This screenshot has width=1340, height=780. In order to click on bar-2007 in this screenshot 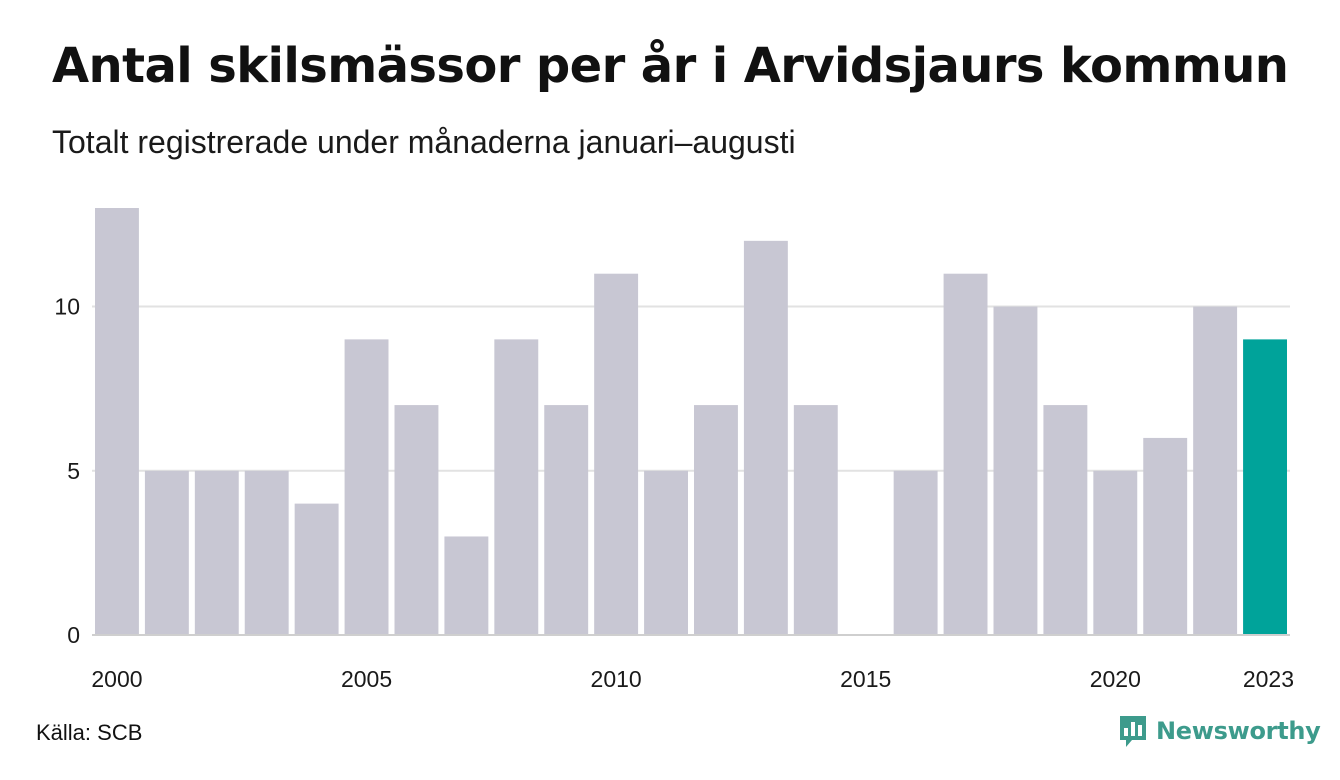, I will do `click(466, 585)`.